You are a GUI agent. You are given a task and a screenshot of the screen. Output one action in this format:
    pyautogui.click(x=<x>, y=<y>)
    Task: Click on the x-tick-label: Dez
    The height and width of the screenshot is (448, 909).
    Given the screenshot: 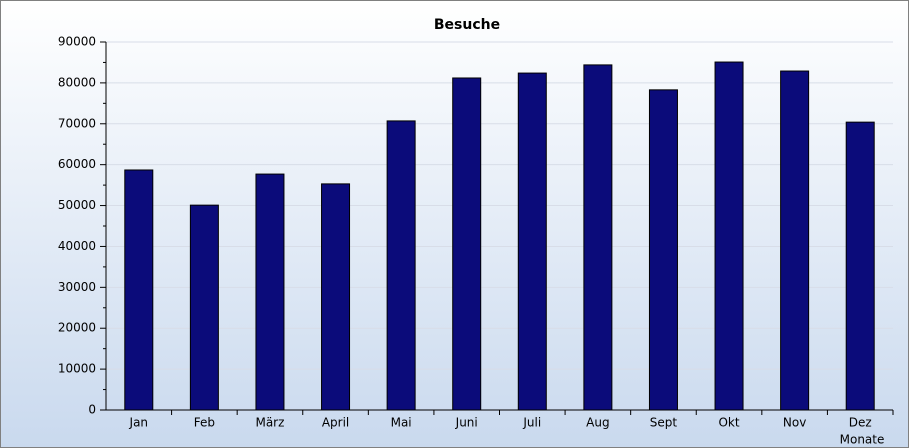 What is the action you would take?
    pyautogui.click(x=860, y=423)
    